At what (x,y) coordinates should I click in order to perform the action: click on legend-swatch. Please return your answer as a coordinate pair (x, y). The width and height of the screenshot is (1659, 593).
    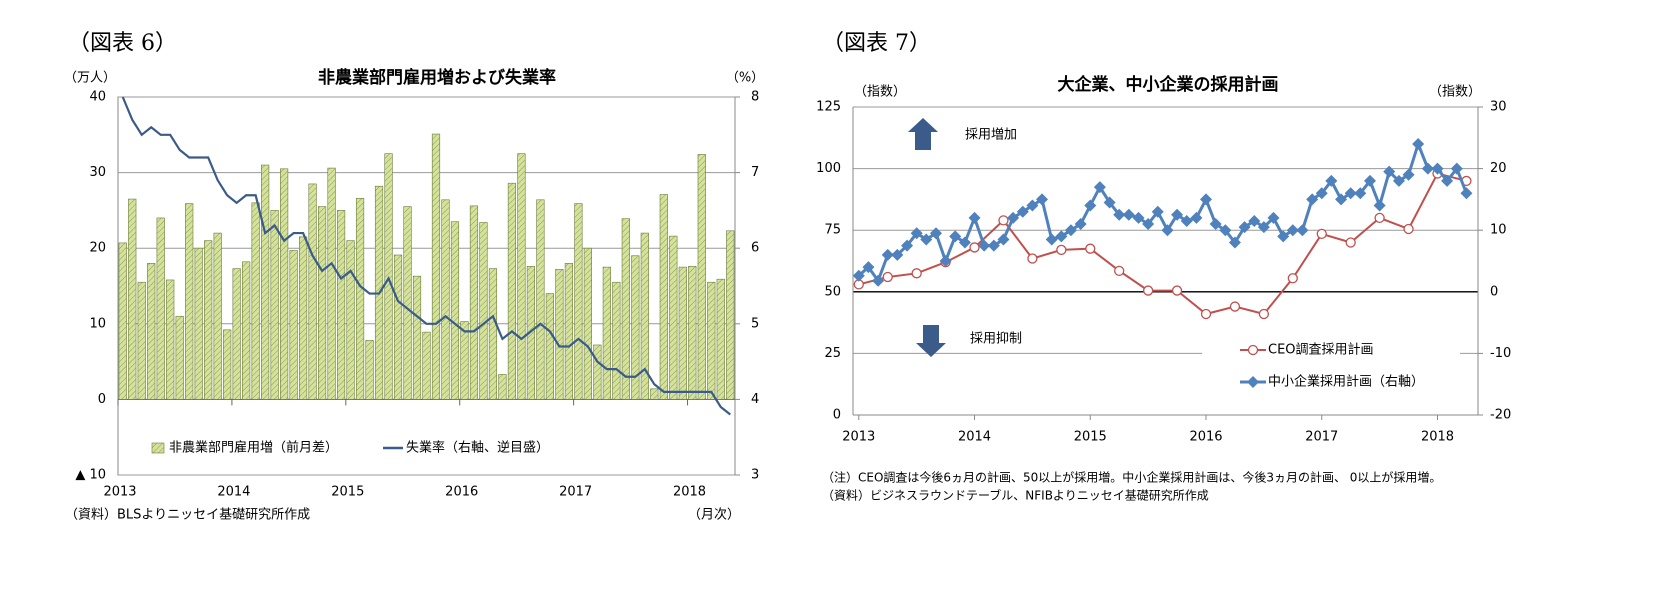
    Looking at the image, I should click on (158, 448).